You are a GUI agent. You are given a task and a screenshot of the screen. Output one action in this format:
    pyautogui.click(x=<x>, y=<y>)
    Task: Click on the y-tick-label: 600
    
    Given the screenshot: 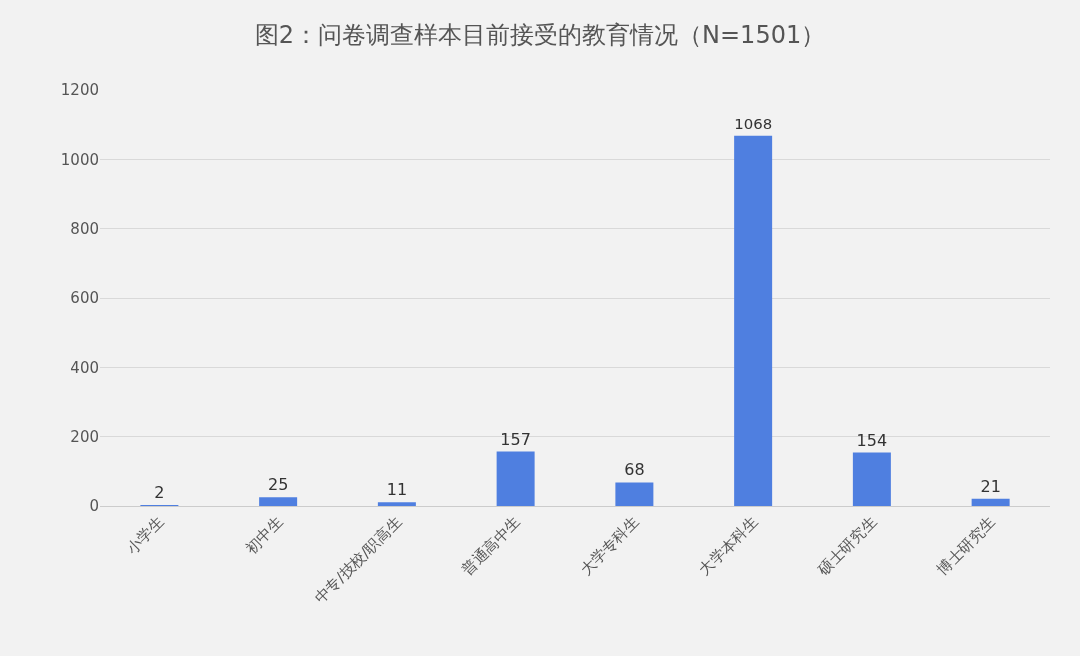 What is the action you would take?
    pyautogui.click(x=84, y=298)
    